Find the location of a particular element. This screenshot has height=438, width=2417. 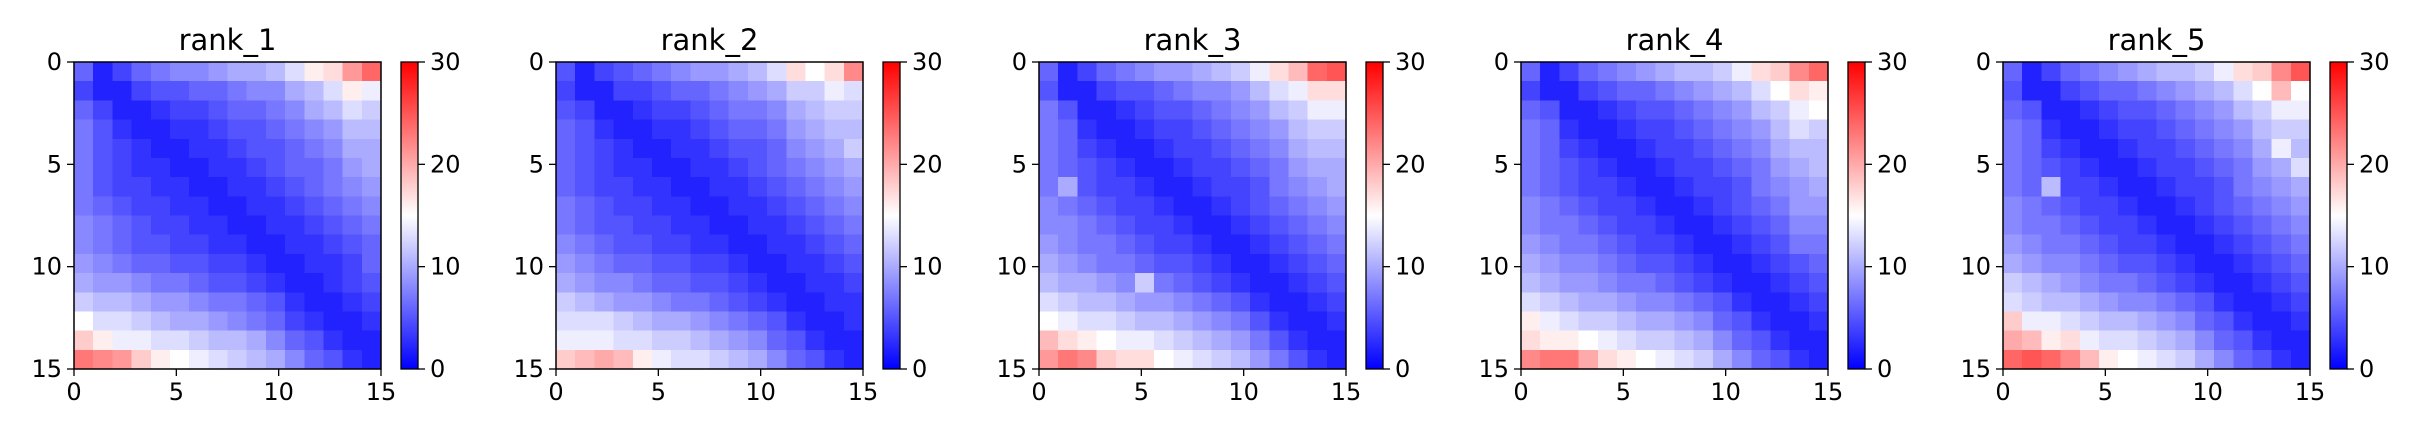

x-tick-label: 5 is located at coordinates (1623, 392).